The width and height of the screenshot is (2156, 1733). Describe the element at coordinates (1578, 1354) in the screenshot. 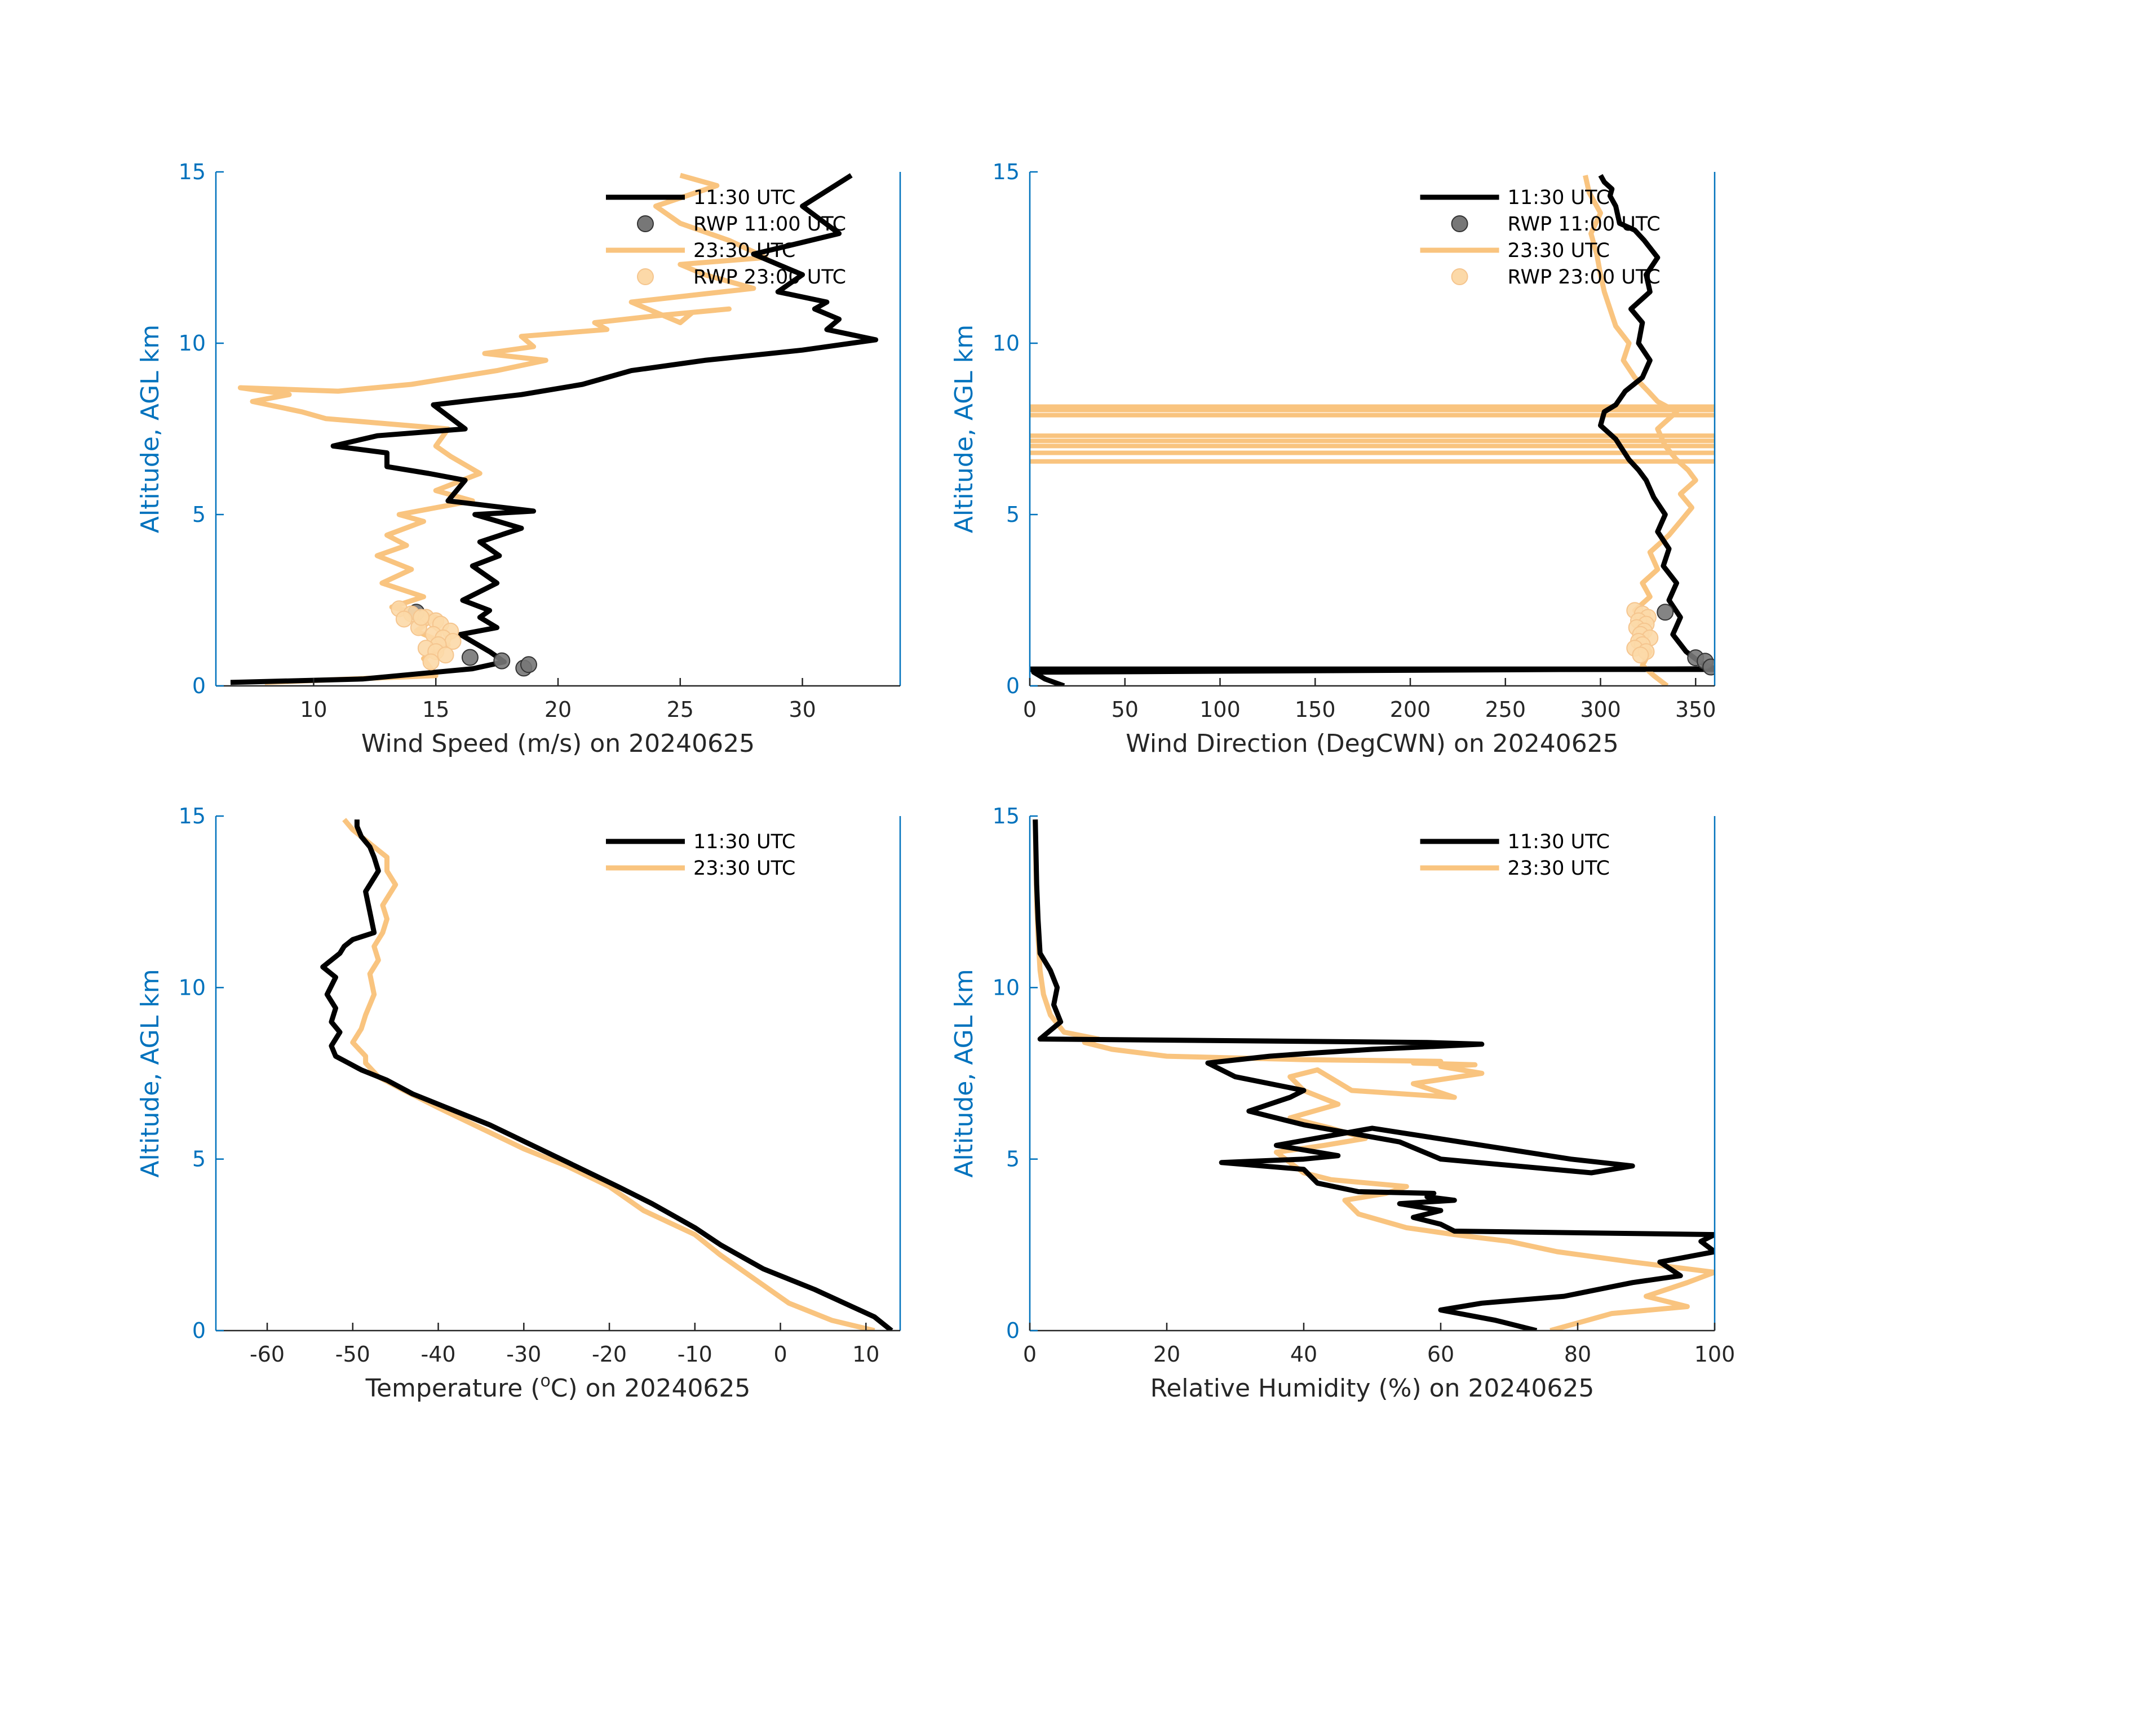

I see `x-tick-label: 80` at that location.